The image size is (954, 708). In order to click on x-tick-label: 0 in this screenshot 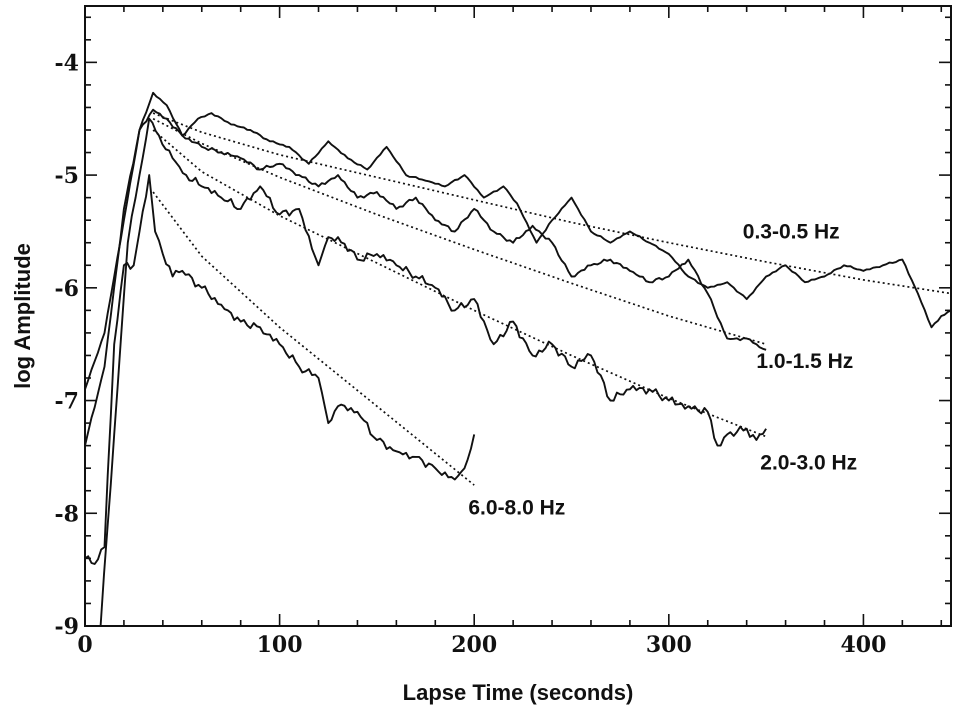, I will do `click(84, 645)`.